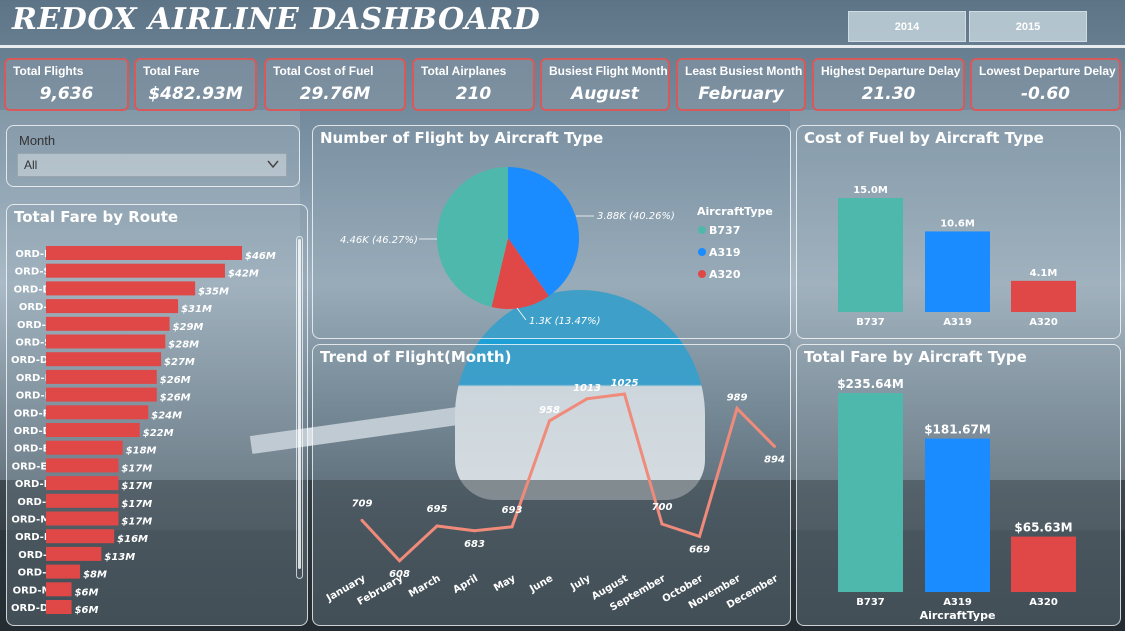 Image resolution: width=1125 pixels, height=631 pixels. I want to click on kpi-total-flights: Total Flights 9,636, so click(66, 84).